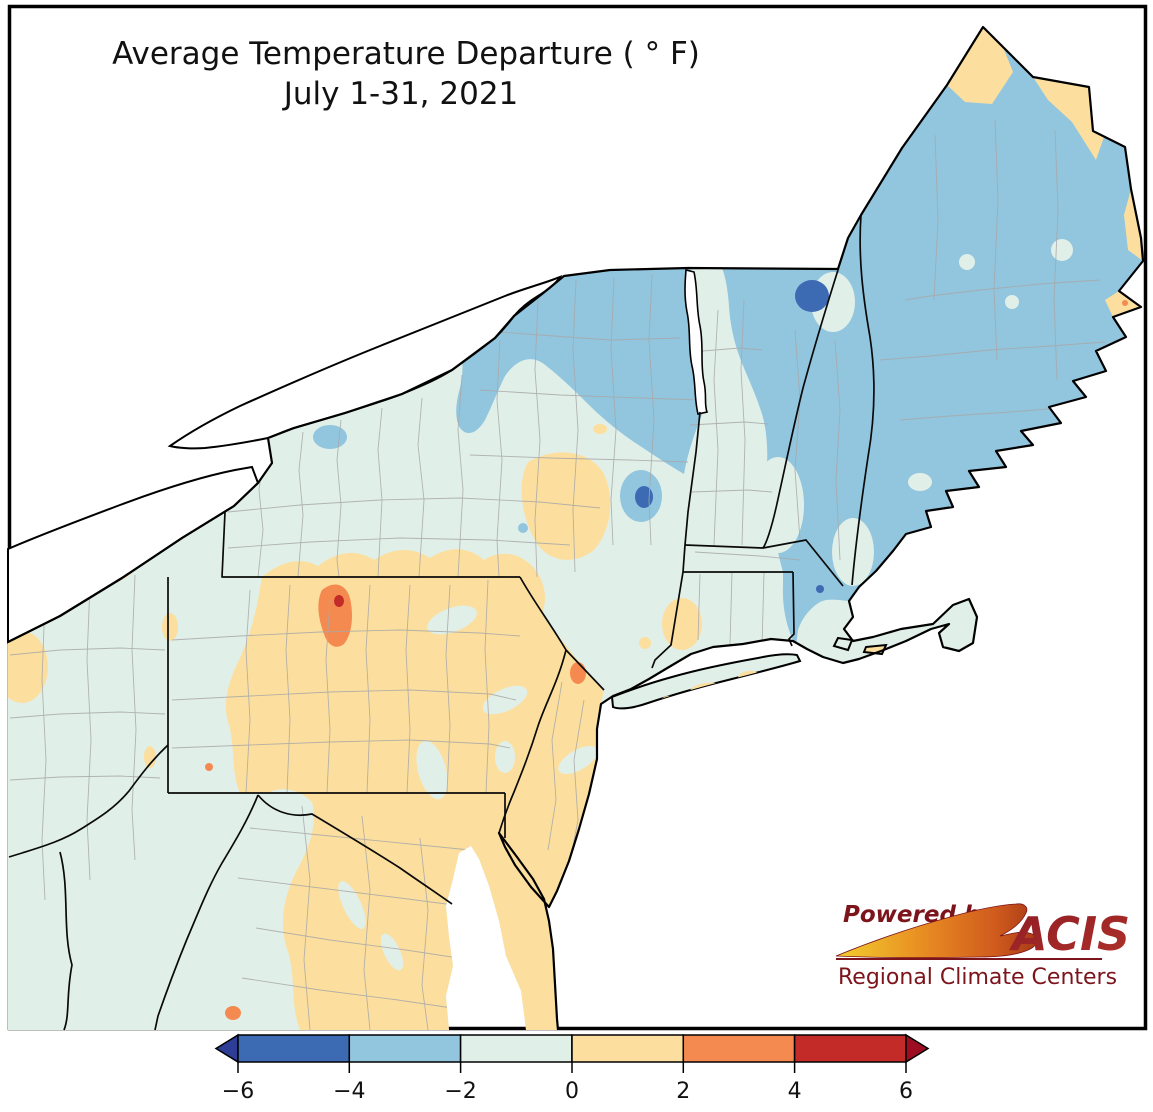 The width and height of the screenshot is (1153, 1112). Describe the element at coordinates (917, 1048) in the screenshot. I see `colorbar-arrow-right` at that location.